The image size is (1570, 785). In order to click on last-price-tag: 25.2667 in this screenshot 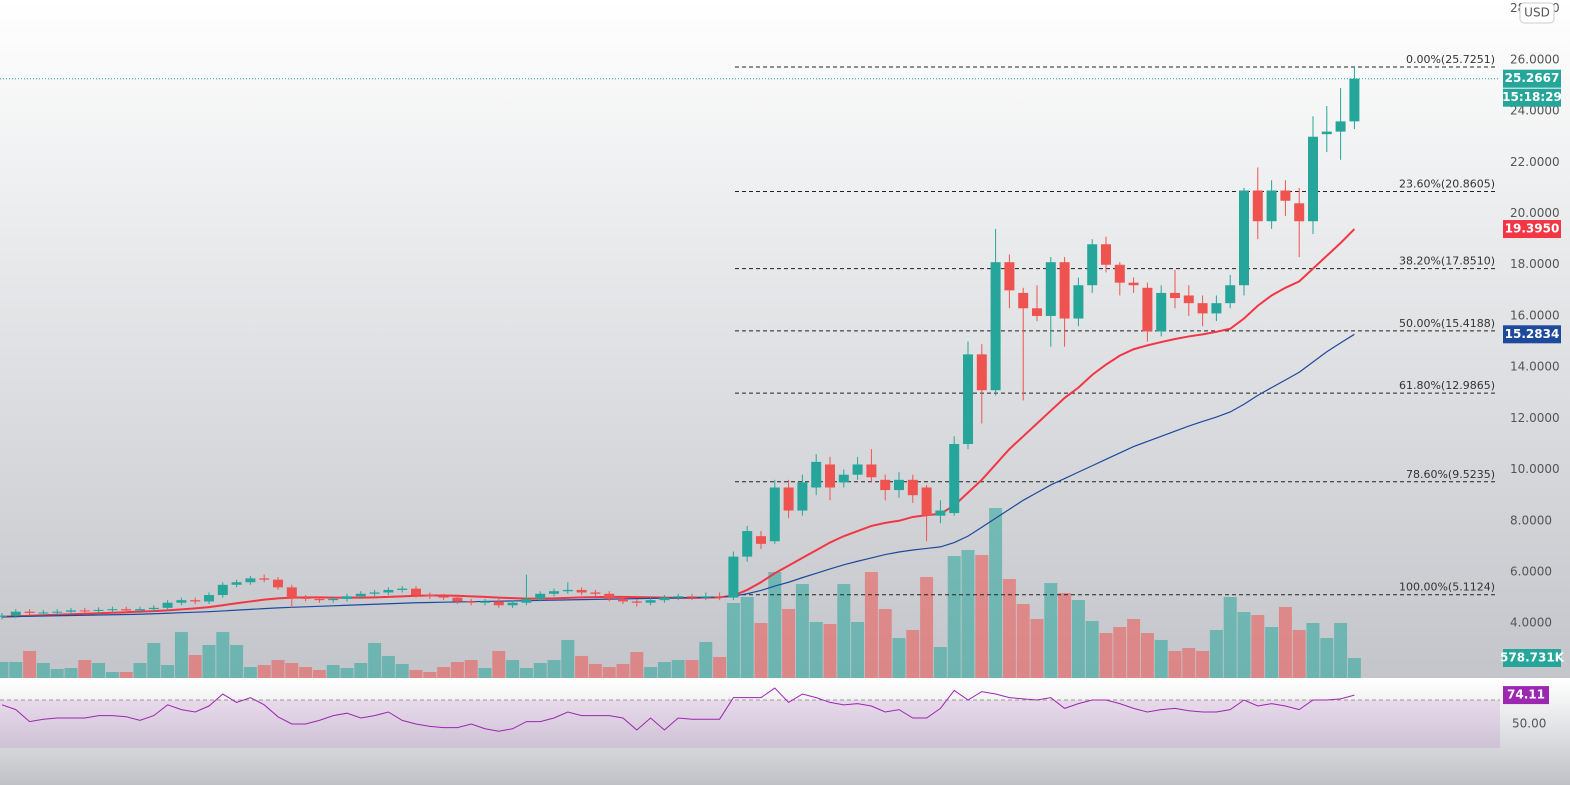, I will do `click(1532, 78)`.